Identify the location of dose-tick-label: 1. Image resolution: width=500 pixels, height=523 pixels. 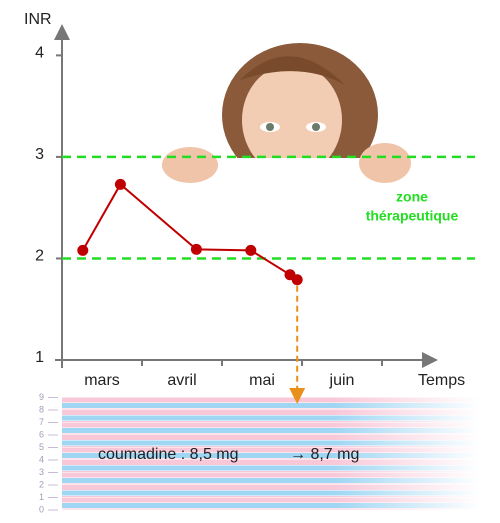
(41, 497).